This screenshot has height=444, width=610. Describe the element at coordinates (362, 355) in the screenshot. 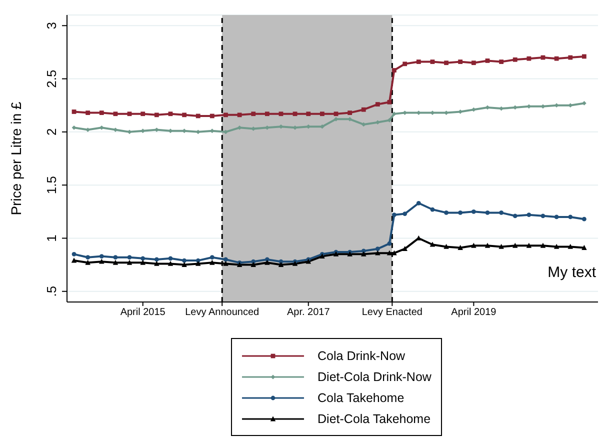

I see `legend-label: Cola Drink-Now` at that location.